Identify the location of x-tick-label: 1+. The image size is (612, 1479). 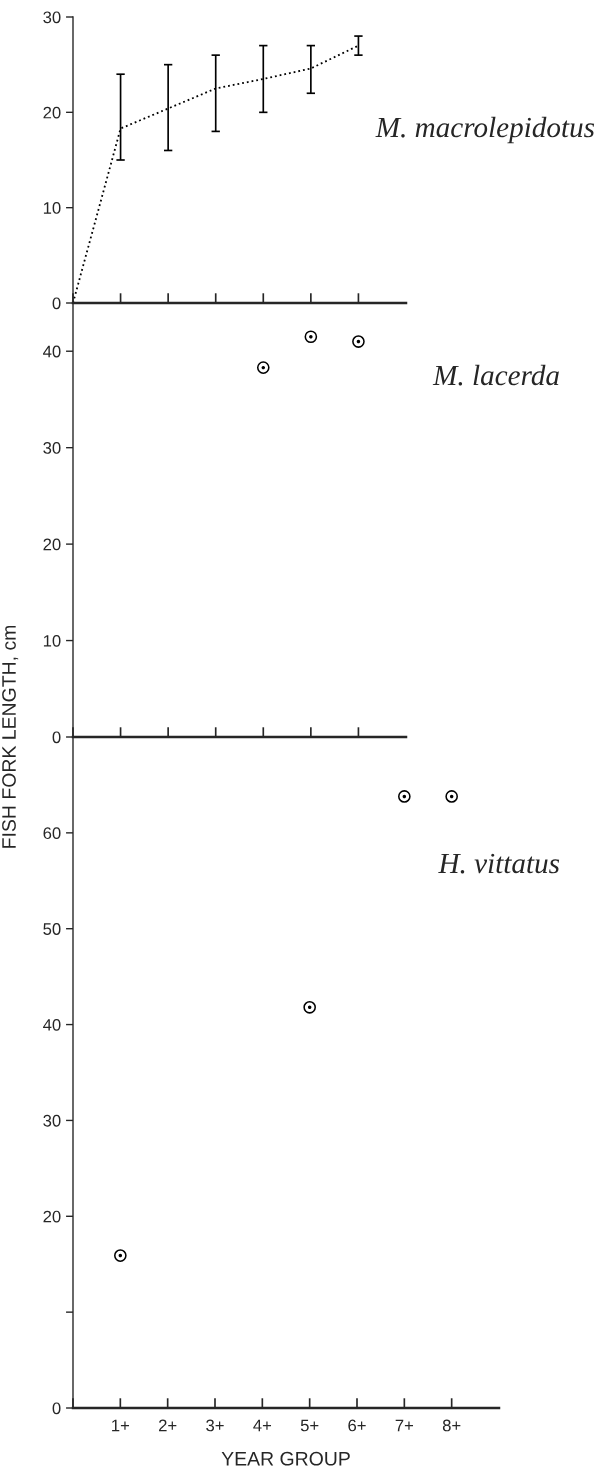
(121, 1425).